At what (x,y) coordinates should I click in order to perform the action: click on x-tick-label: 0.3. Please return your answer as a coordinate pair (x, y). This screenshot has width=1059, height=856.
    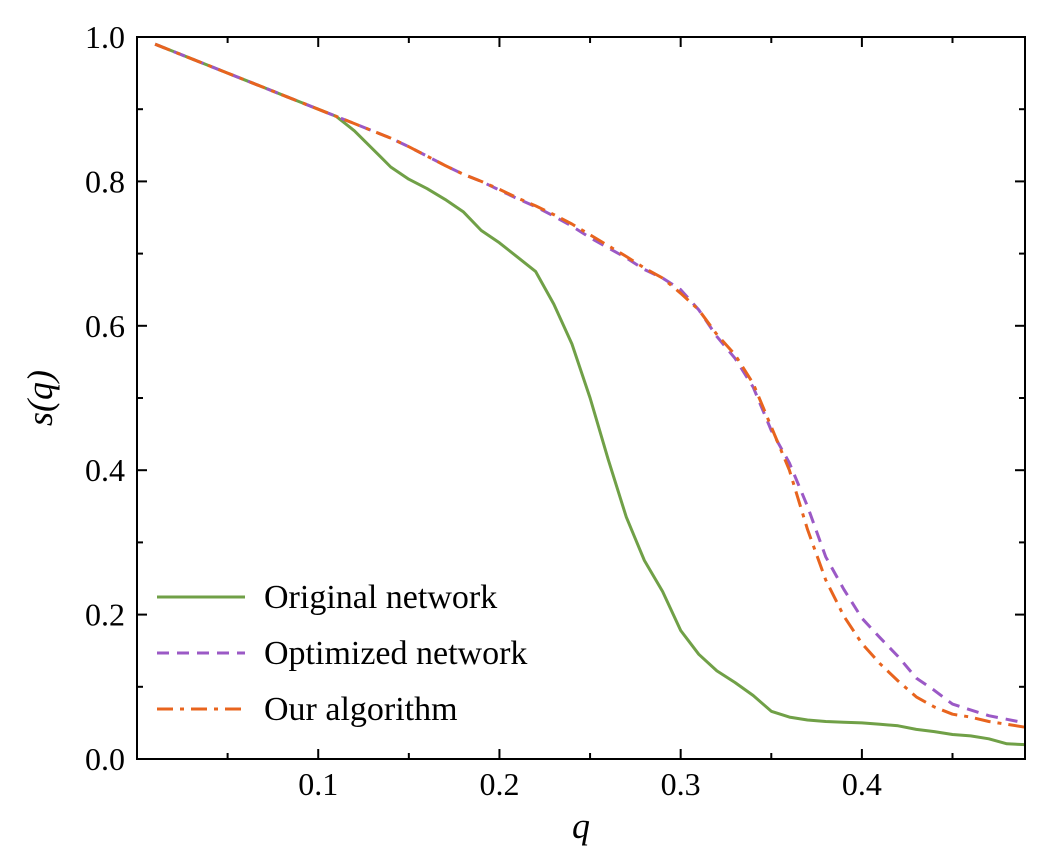
    Looking at the image, I should click on (681, 784).